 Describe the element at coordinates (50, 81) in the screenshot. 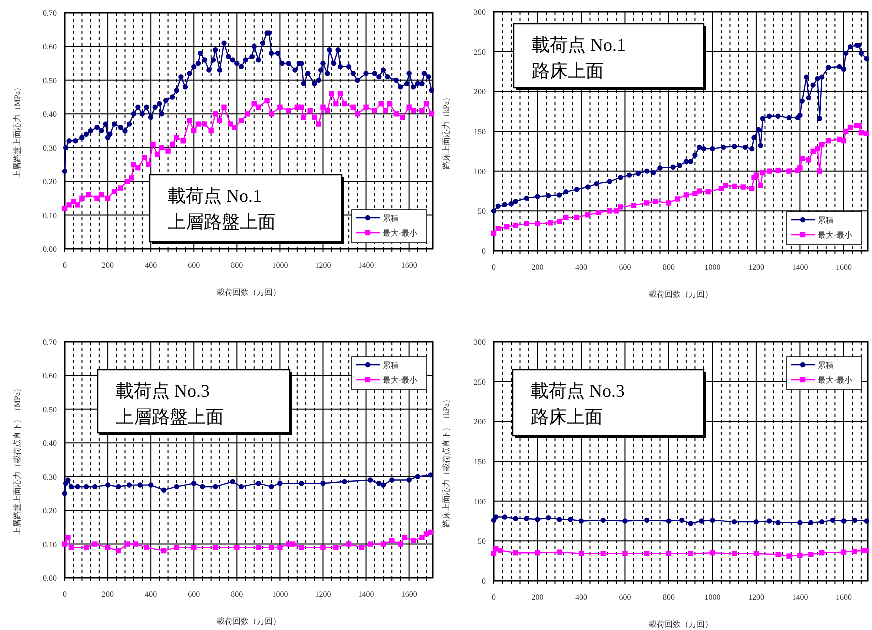

I see `y-tick-label: 0.50` at that location.